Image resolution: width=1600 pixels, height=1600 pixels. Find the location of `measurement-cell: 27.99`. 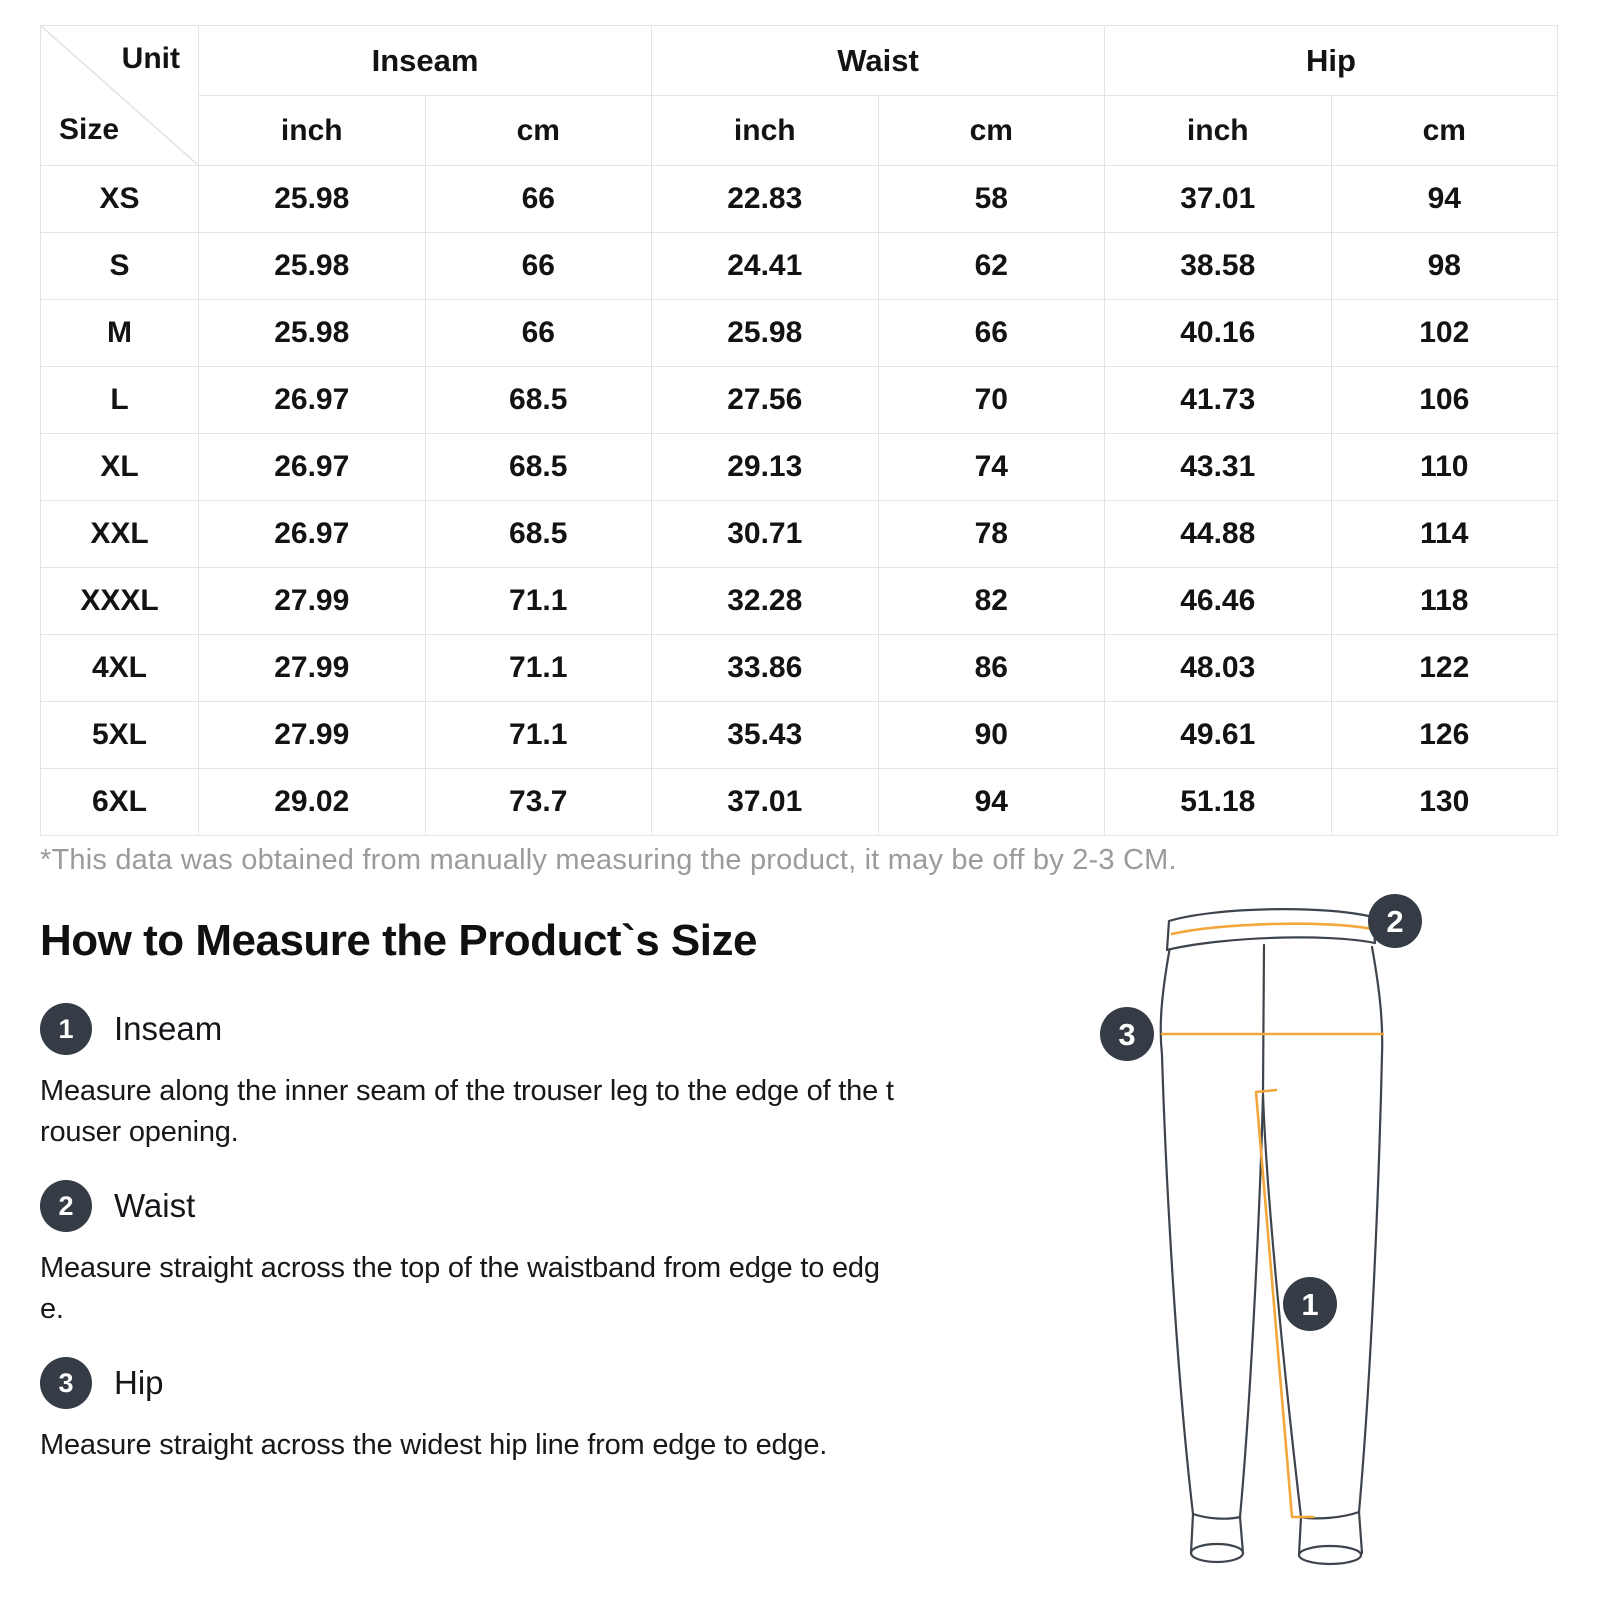

measurement-cell: 27.99 is located at coordinates (312, 668).